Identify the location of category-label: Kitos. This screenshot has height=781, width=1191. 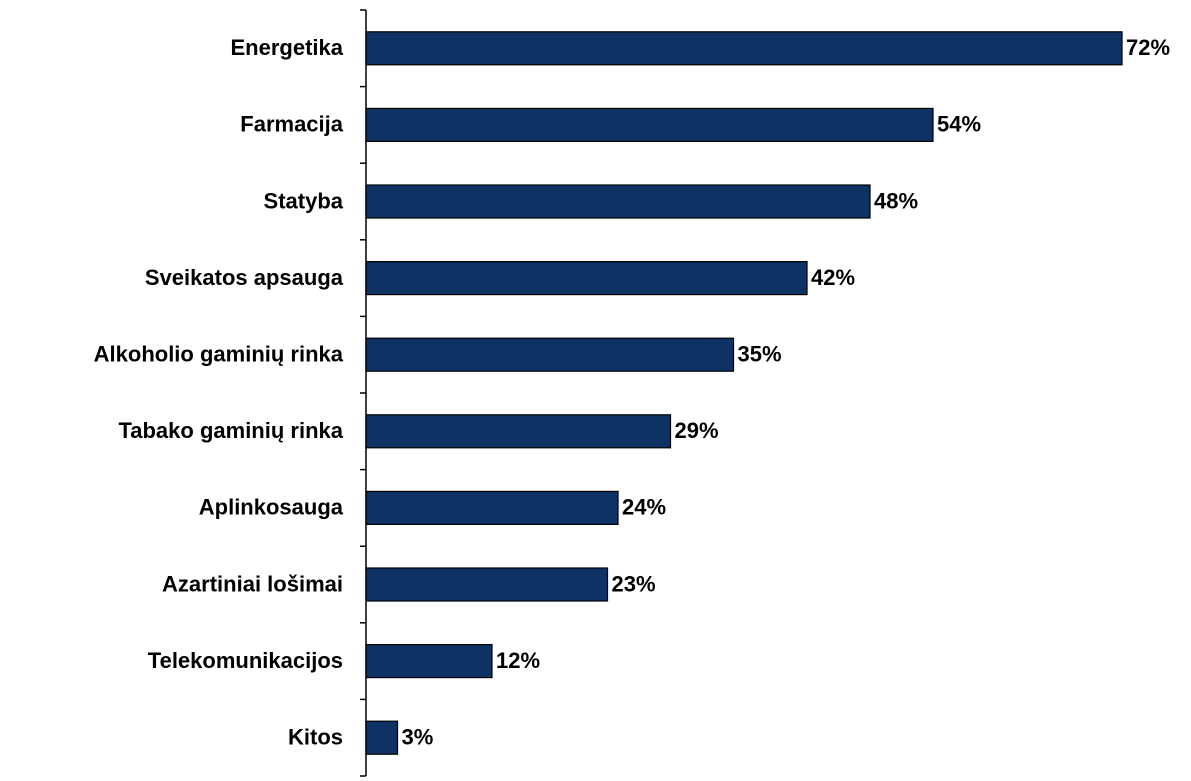
(315, 737).